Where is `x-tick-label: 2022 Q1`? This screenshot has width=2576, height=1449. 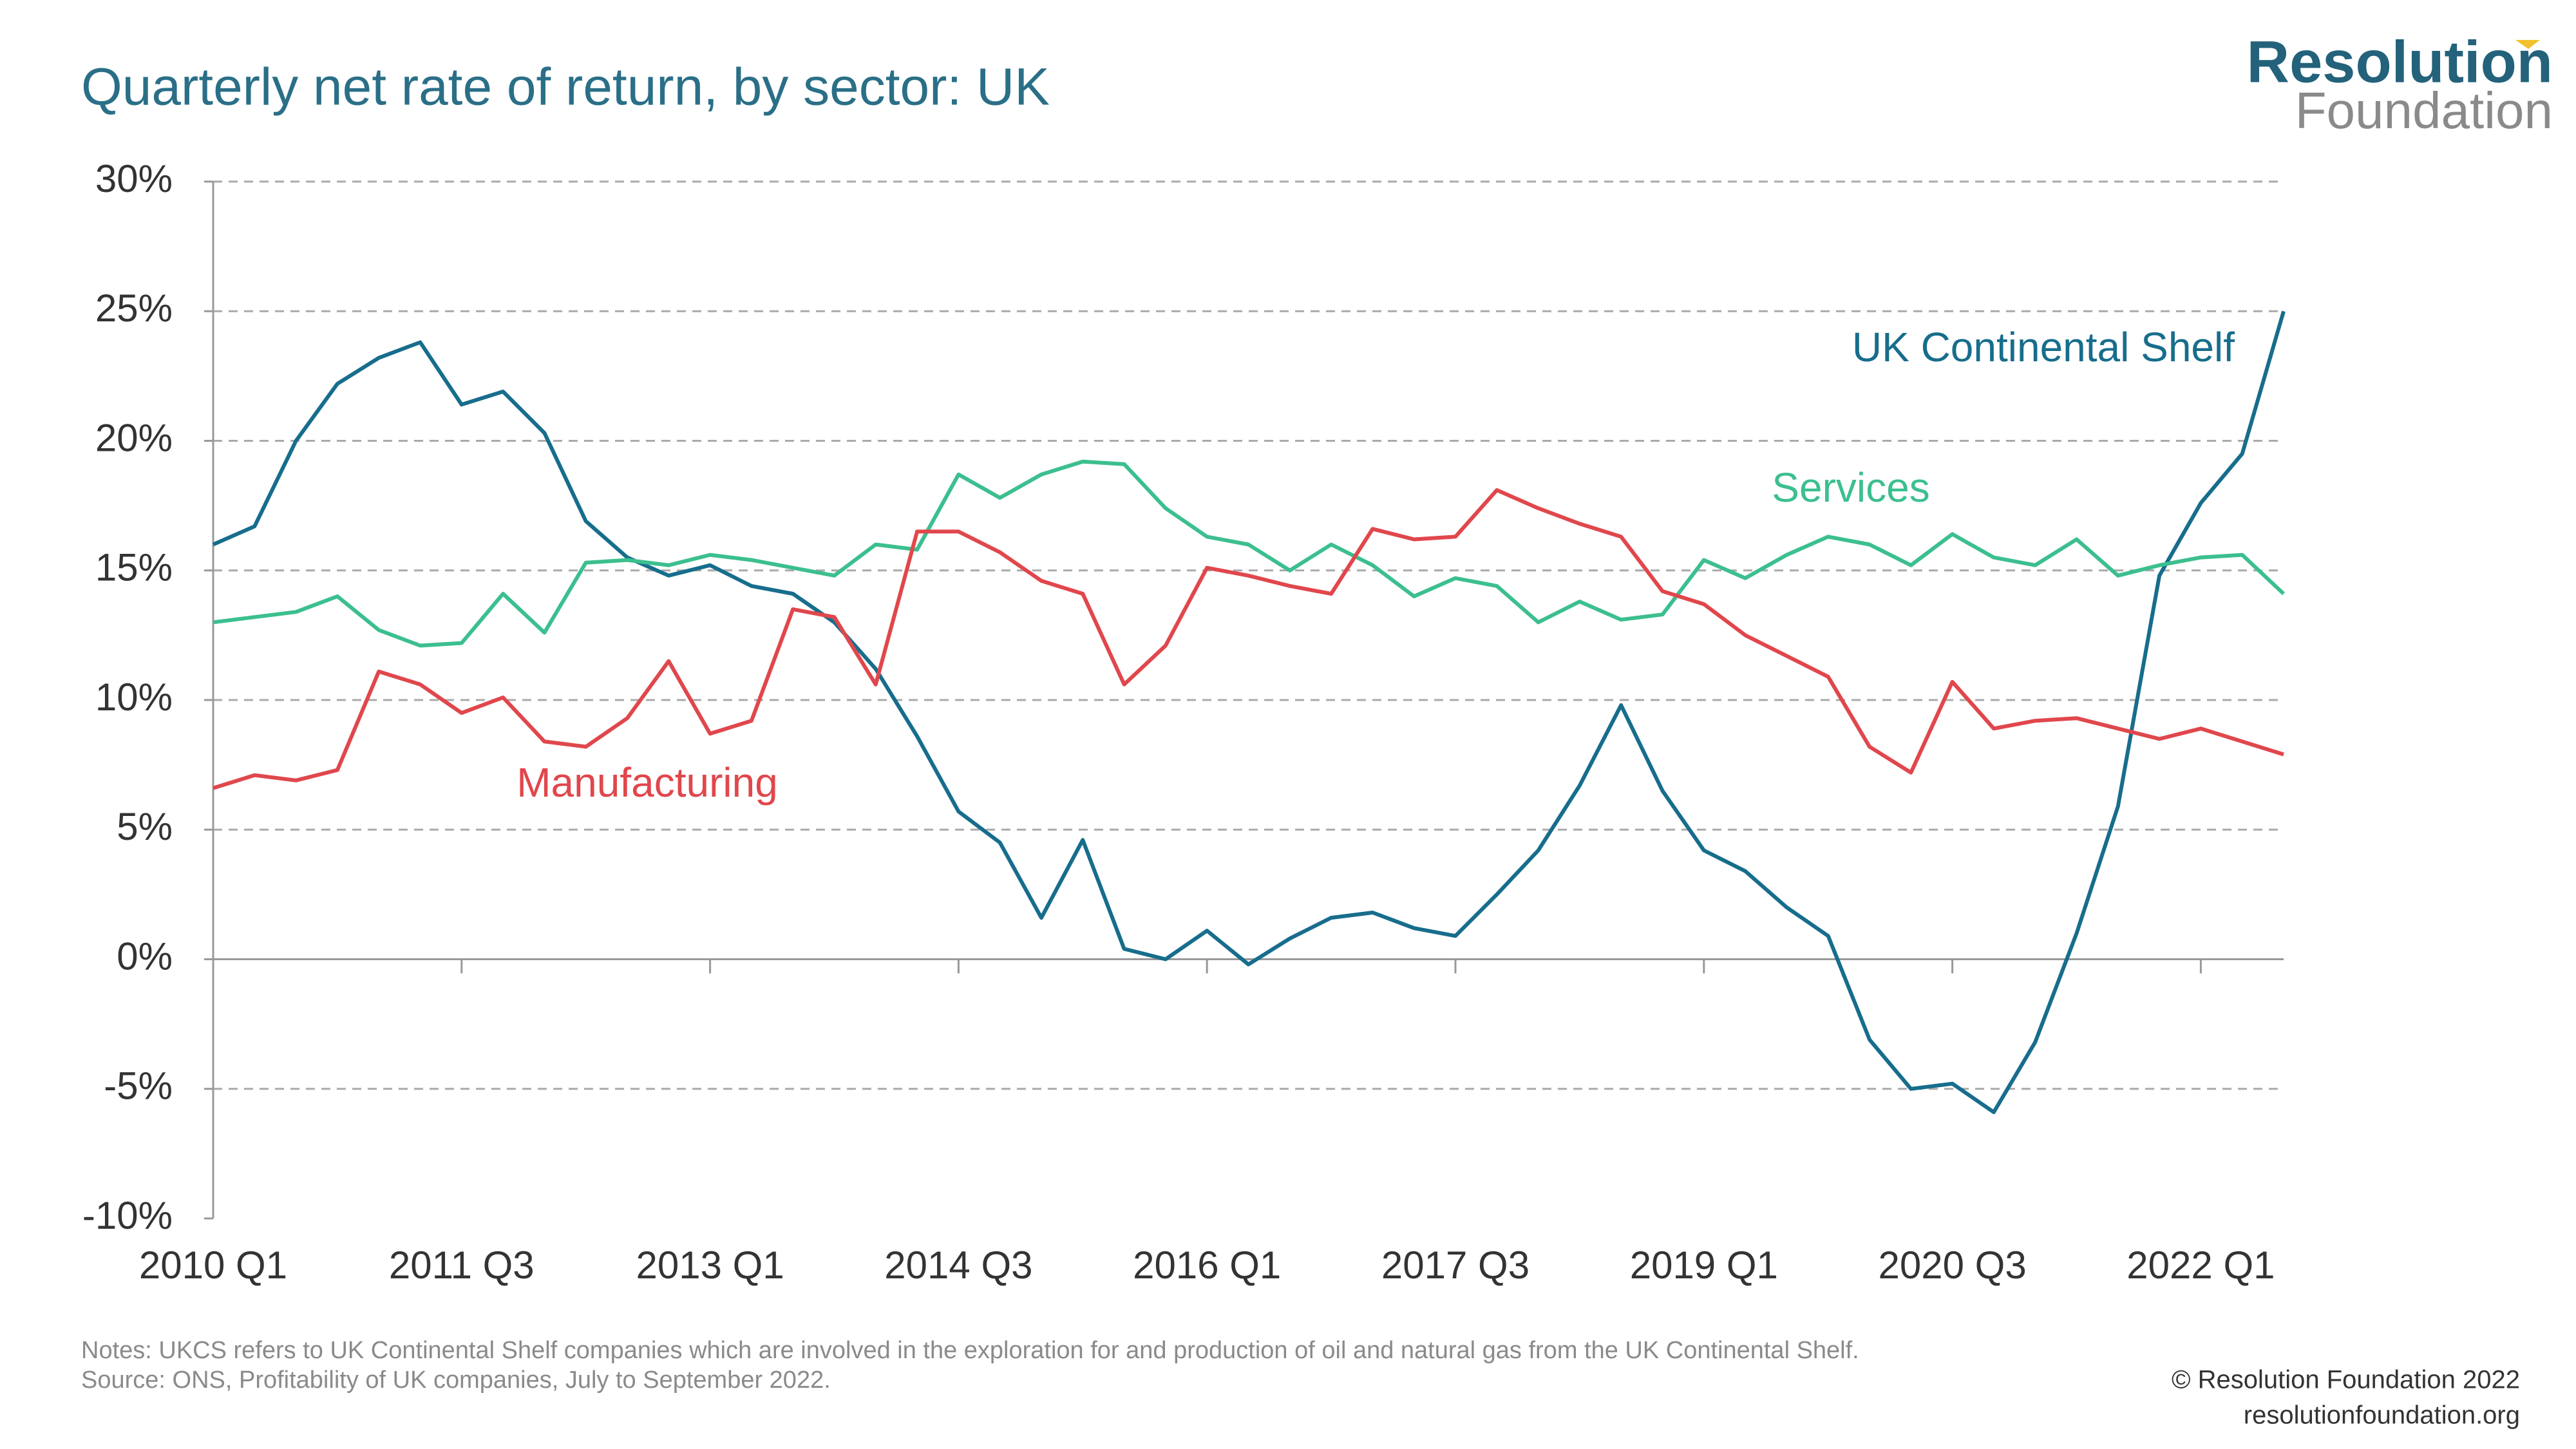 x-tick-label: 2022 Q1 is located at coordinates (2200, 1265).